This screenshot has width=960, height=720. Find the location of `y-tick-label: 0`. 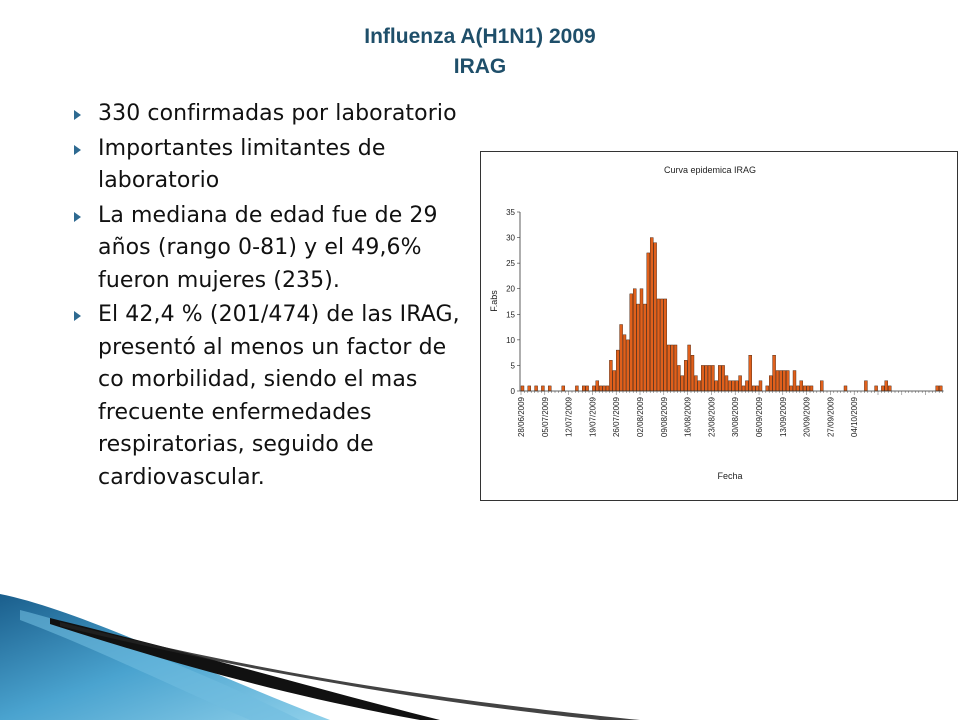

y-tick-label: 0 is located at coordinates (513, 391).